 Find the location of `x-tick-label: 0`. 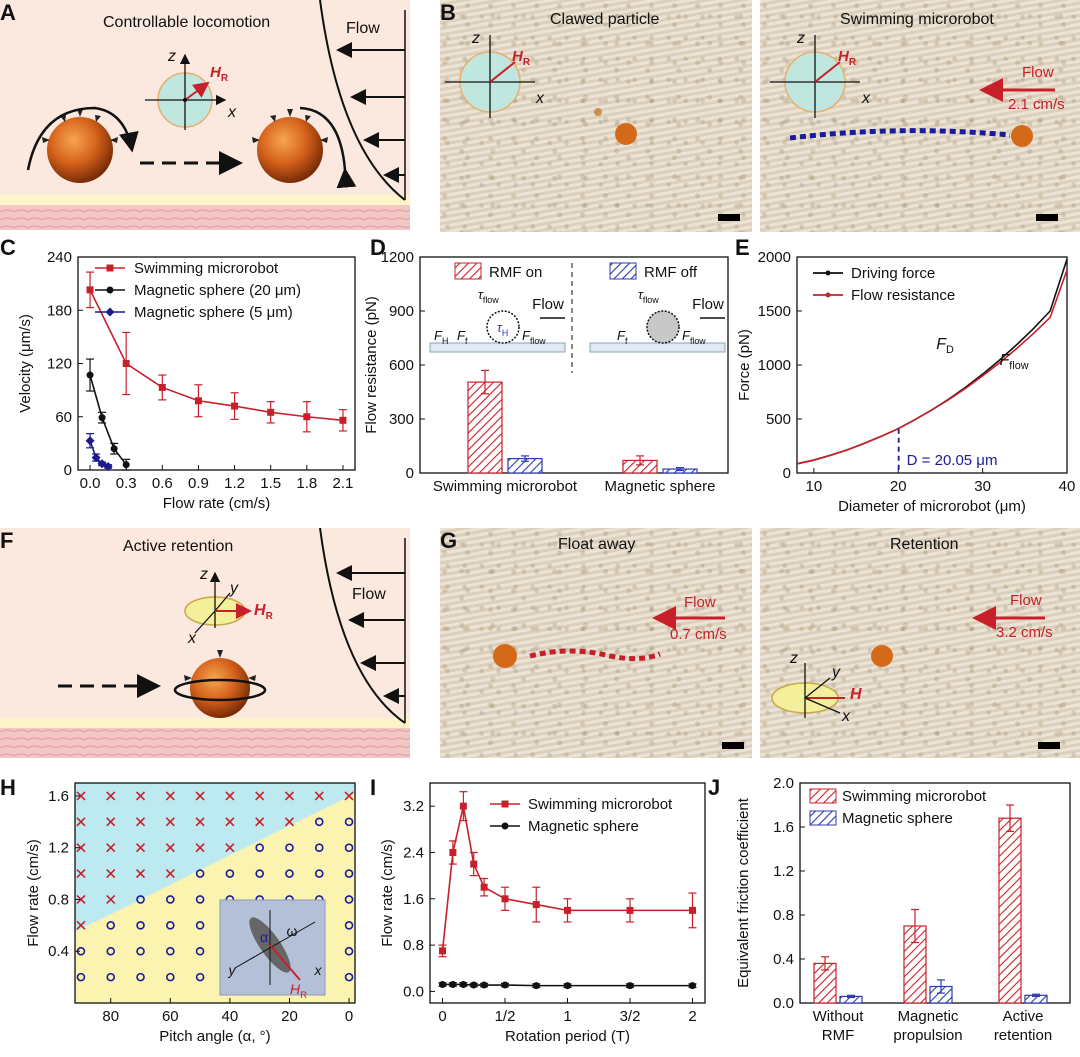

x-tick-label: 0 is located at coordinates (349, 1016).